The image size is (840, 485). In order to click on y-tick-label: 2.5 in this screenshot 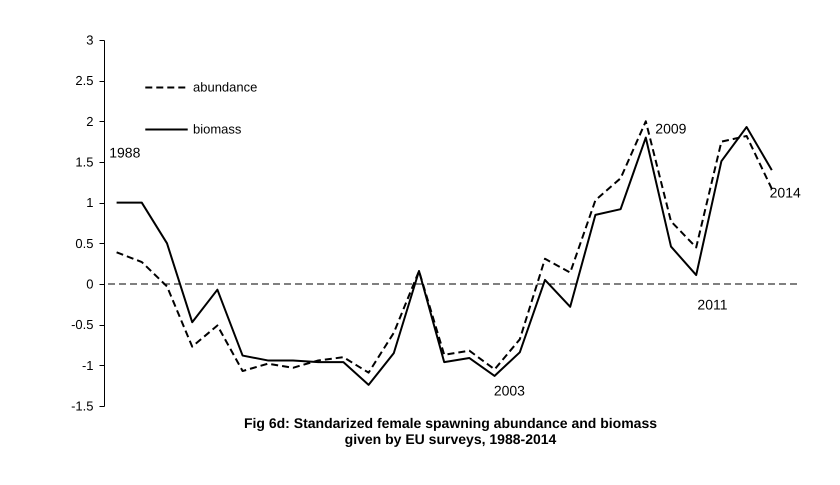, I will do `click(84, 80)`.